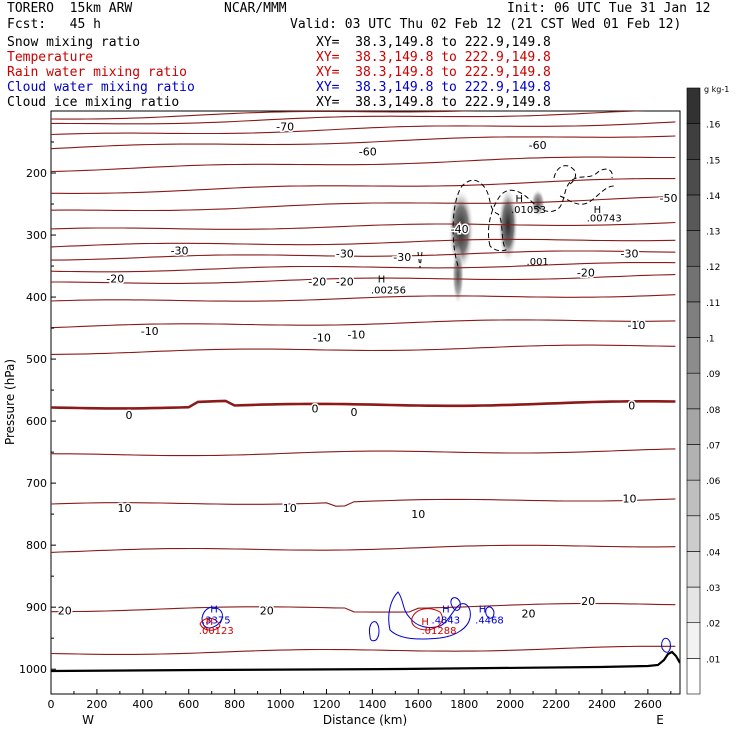  What do you see at coordinates (36, 607) in the screenshot?
I see `y-tick-label: 900` at bounding box center [36, 607].